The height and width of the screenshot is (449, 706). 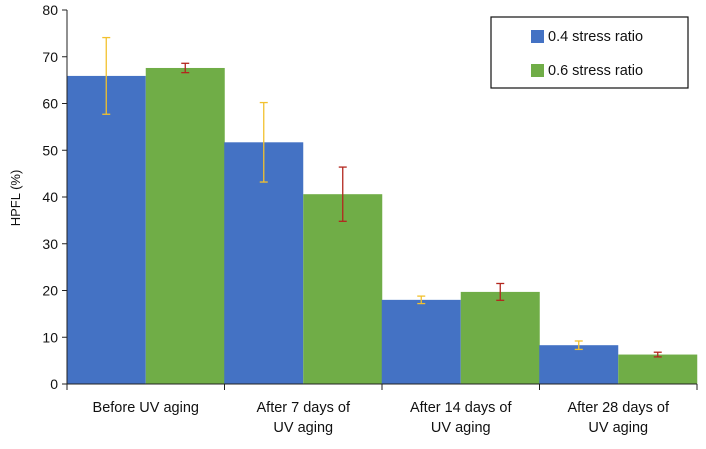 I want to click on error-bar-s06-cat2, so click(x=342, y=194).